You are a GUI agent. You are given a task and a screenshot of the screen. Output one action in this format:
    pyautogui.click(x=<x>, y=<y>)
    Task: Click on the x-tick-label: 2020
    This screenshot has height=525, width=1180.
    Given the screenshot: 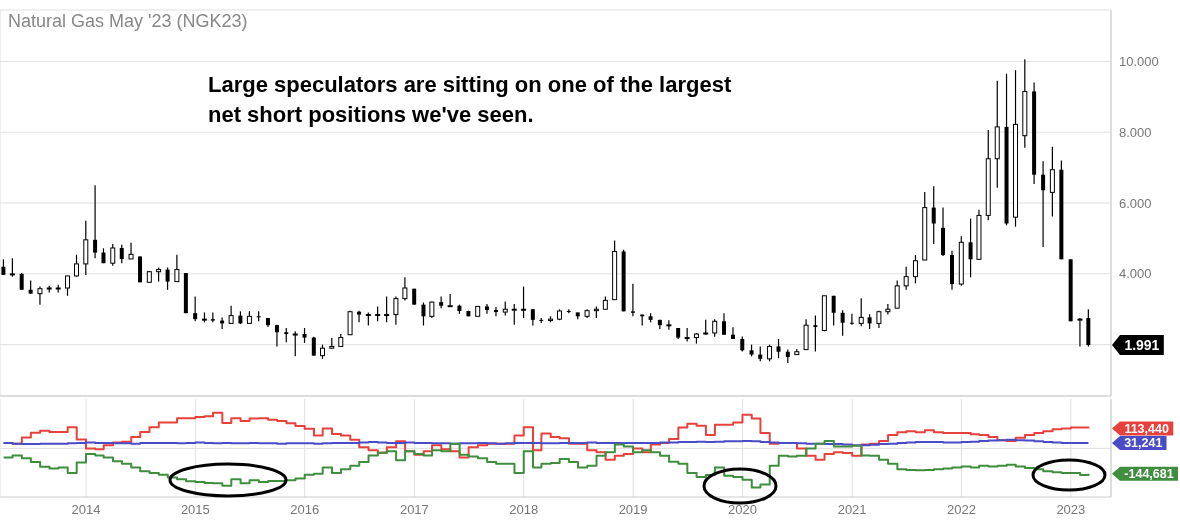 What is the action you would take?
    pyautogui.click(x=742, y=510)
    